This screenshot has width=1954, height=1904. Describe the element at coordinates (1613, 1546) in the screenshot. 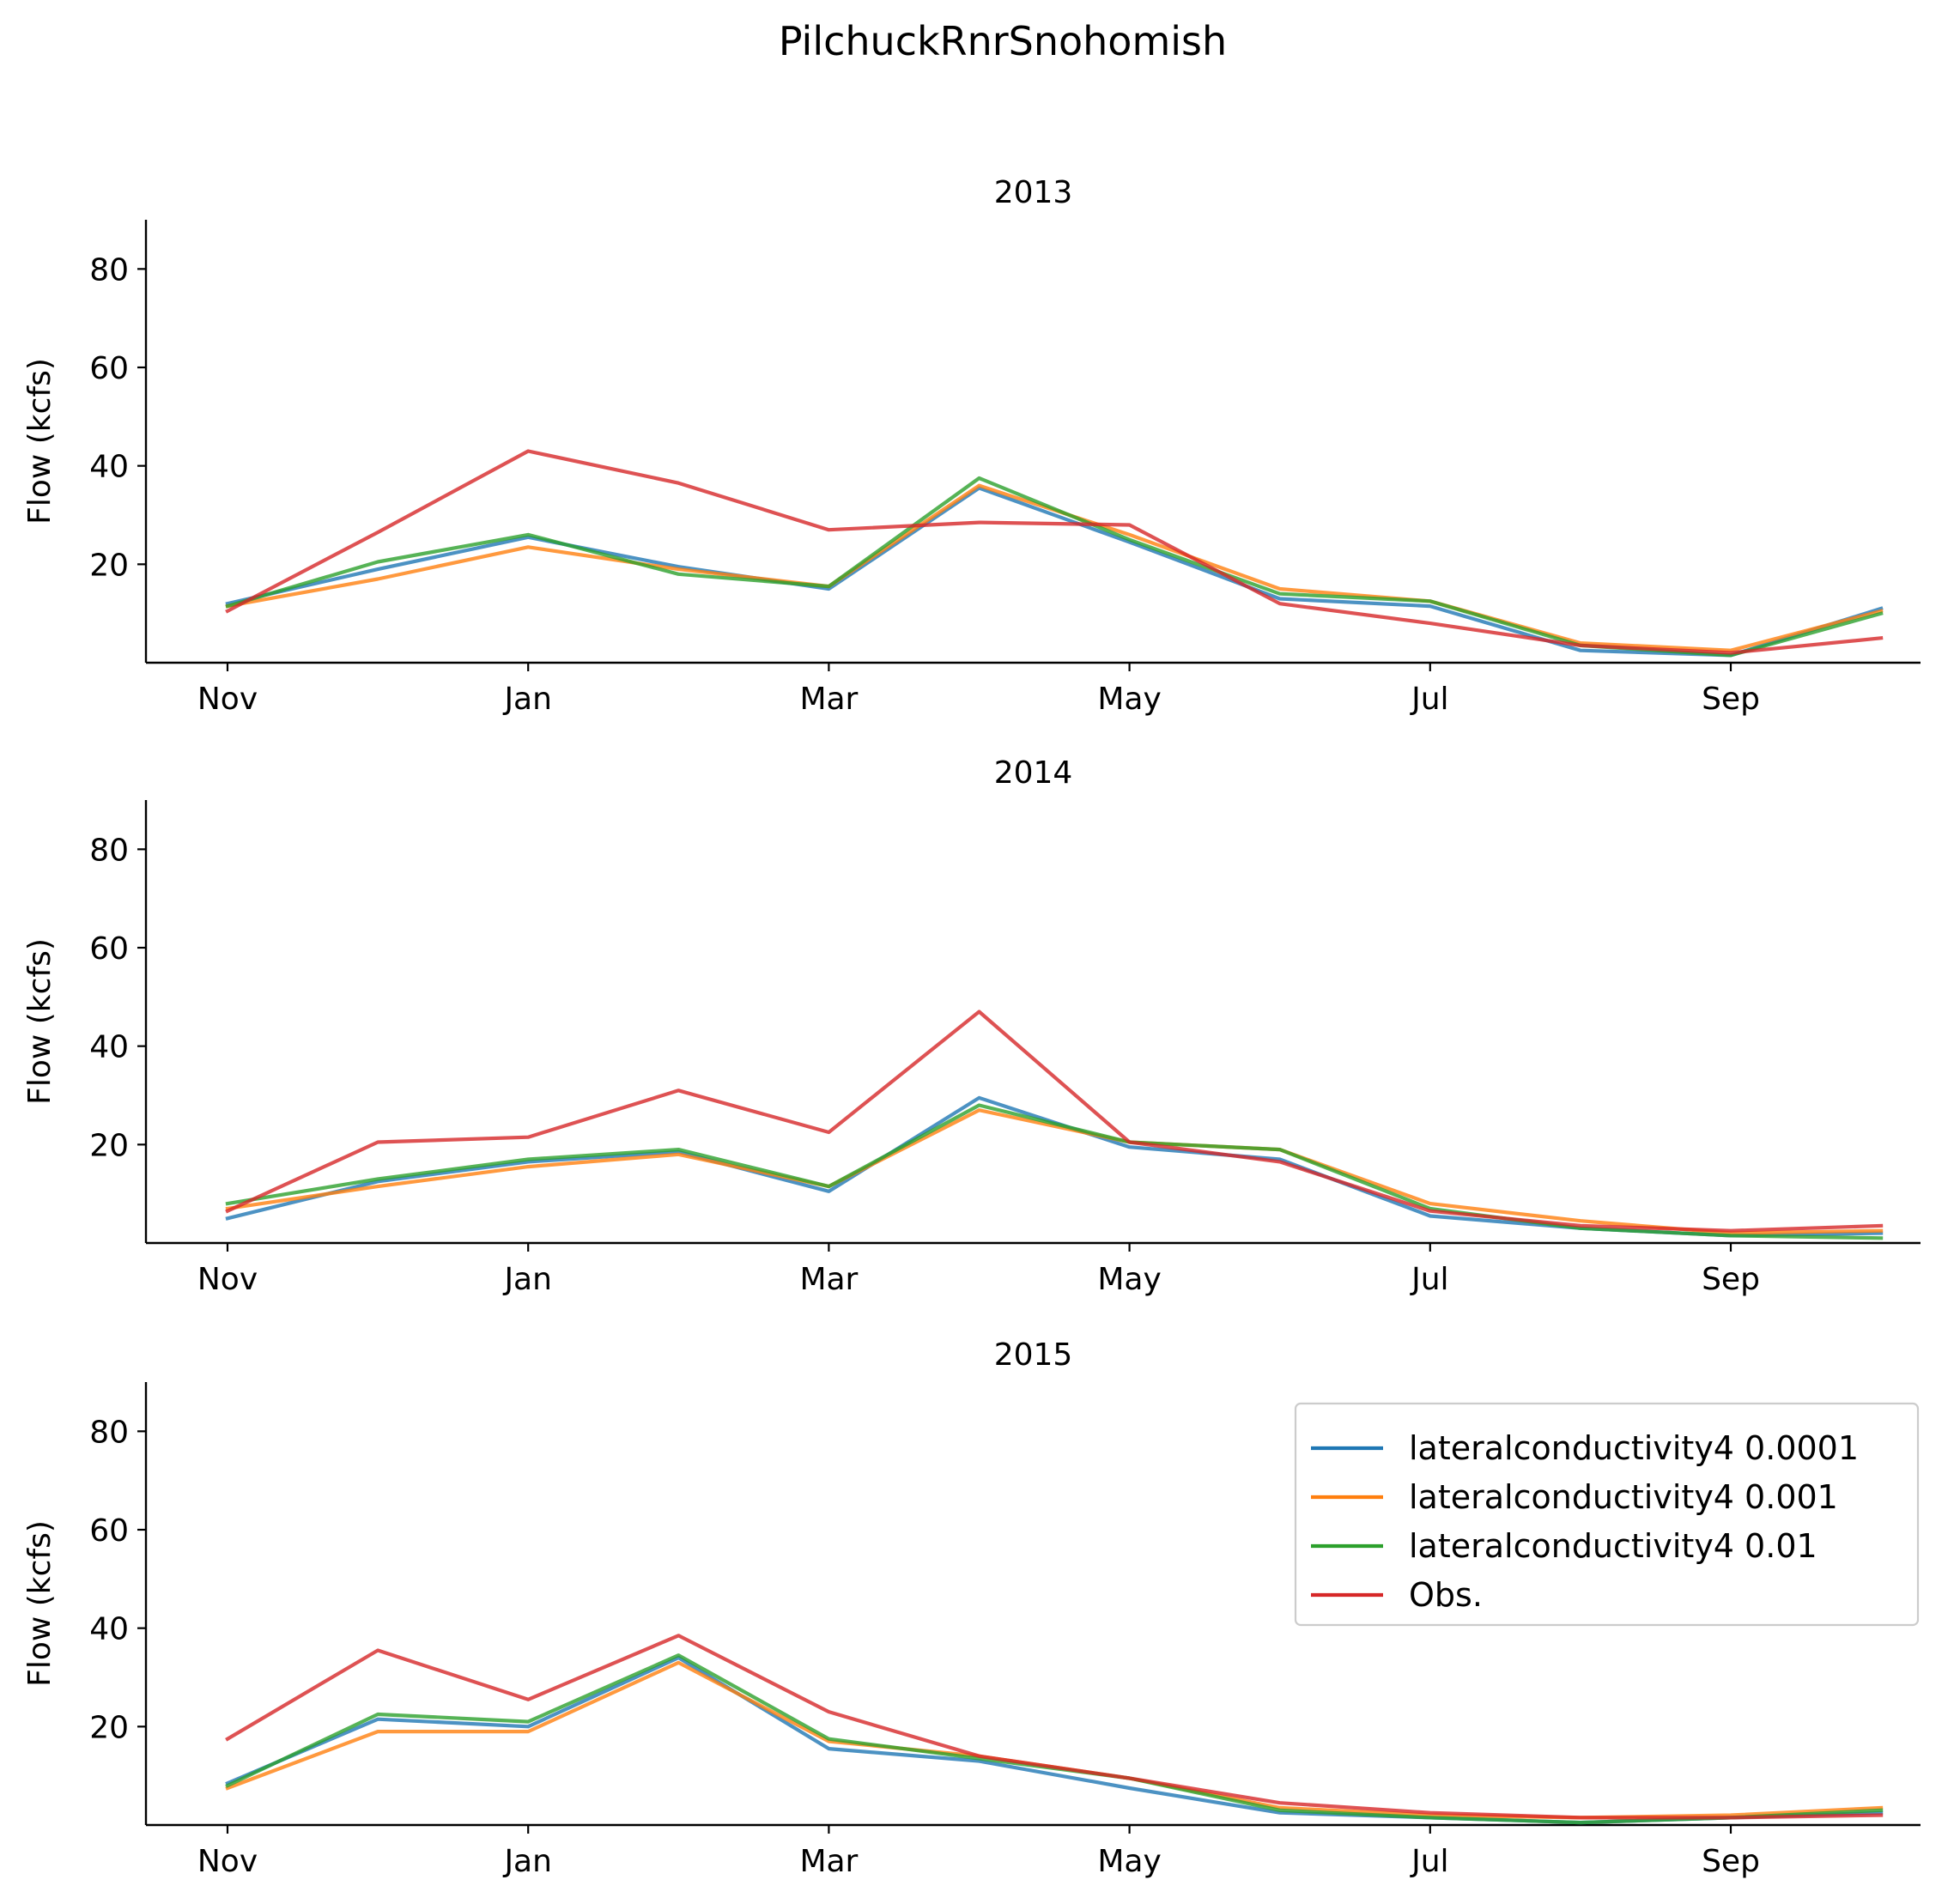

I see `legend-entry: lateralconductivity4 0.01` at that location.